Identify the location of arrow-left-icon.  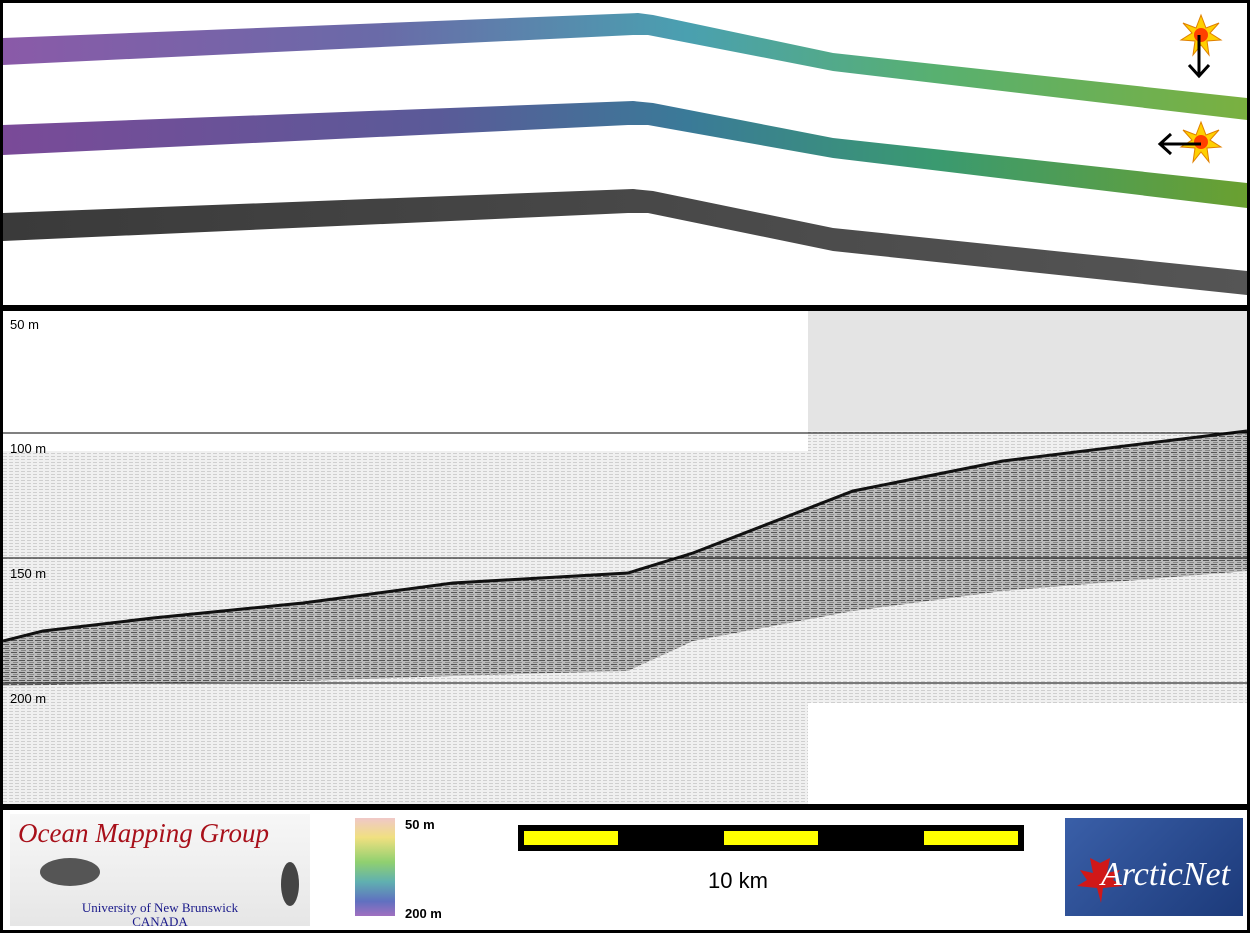
(1179, 144).